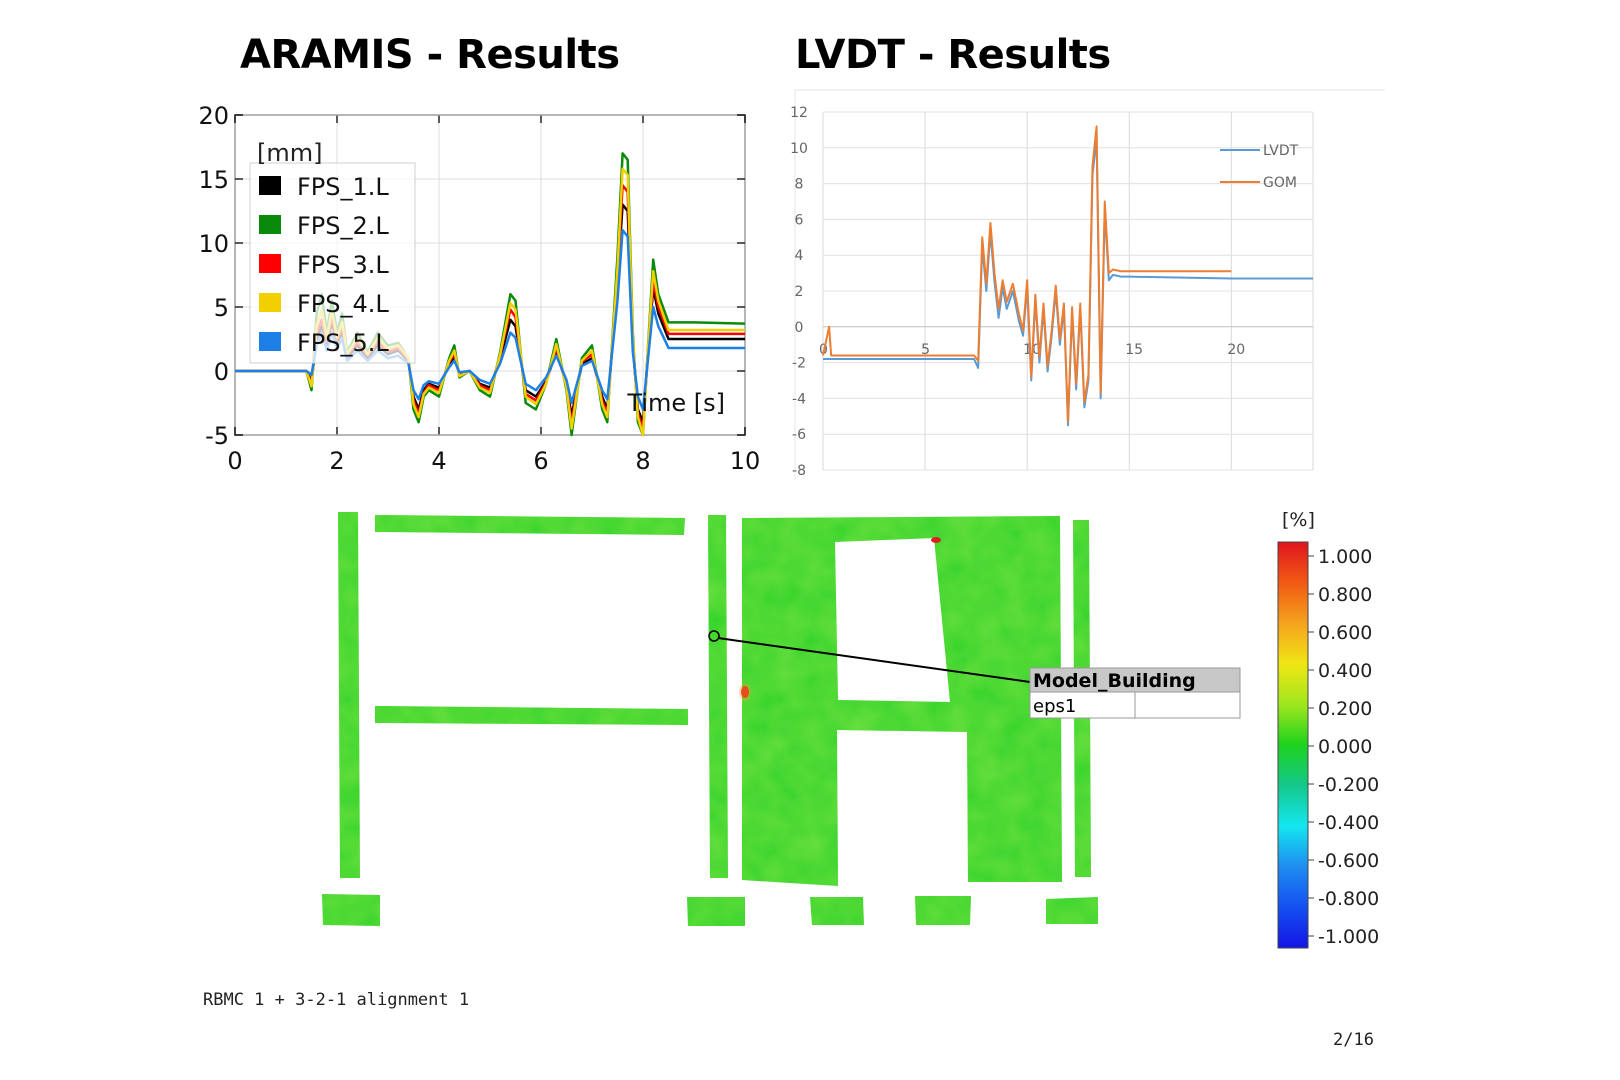  Describe the element at coordinates (540, 461) in the screenshot. I see `x-tick-label: 6` at that location.